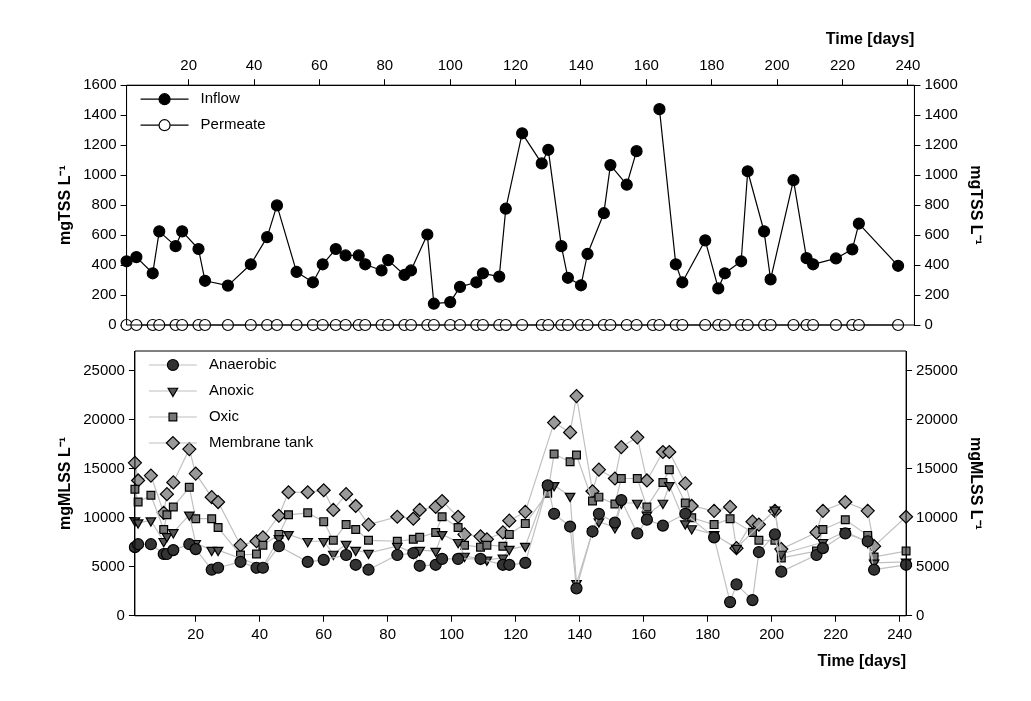 The height and width of the screenshot is (701, 1031). What do you see at coordinates (937, 418) in the screenshot?
I see `y2-tick-label: 20000` at bounding box center [937, 418].